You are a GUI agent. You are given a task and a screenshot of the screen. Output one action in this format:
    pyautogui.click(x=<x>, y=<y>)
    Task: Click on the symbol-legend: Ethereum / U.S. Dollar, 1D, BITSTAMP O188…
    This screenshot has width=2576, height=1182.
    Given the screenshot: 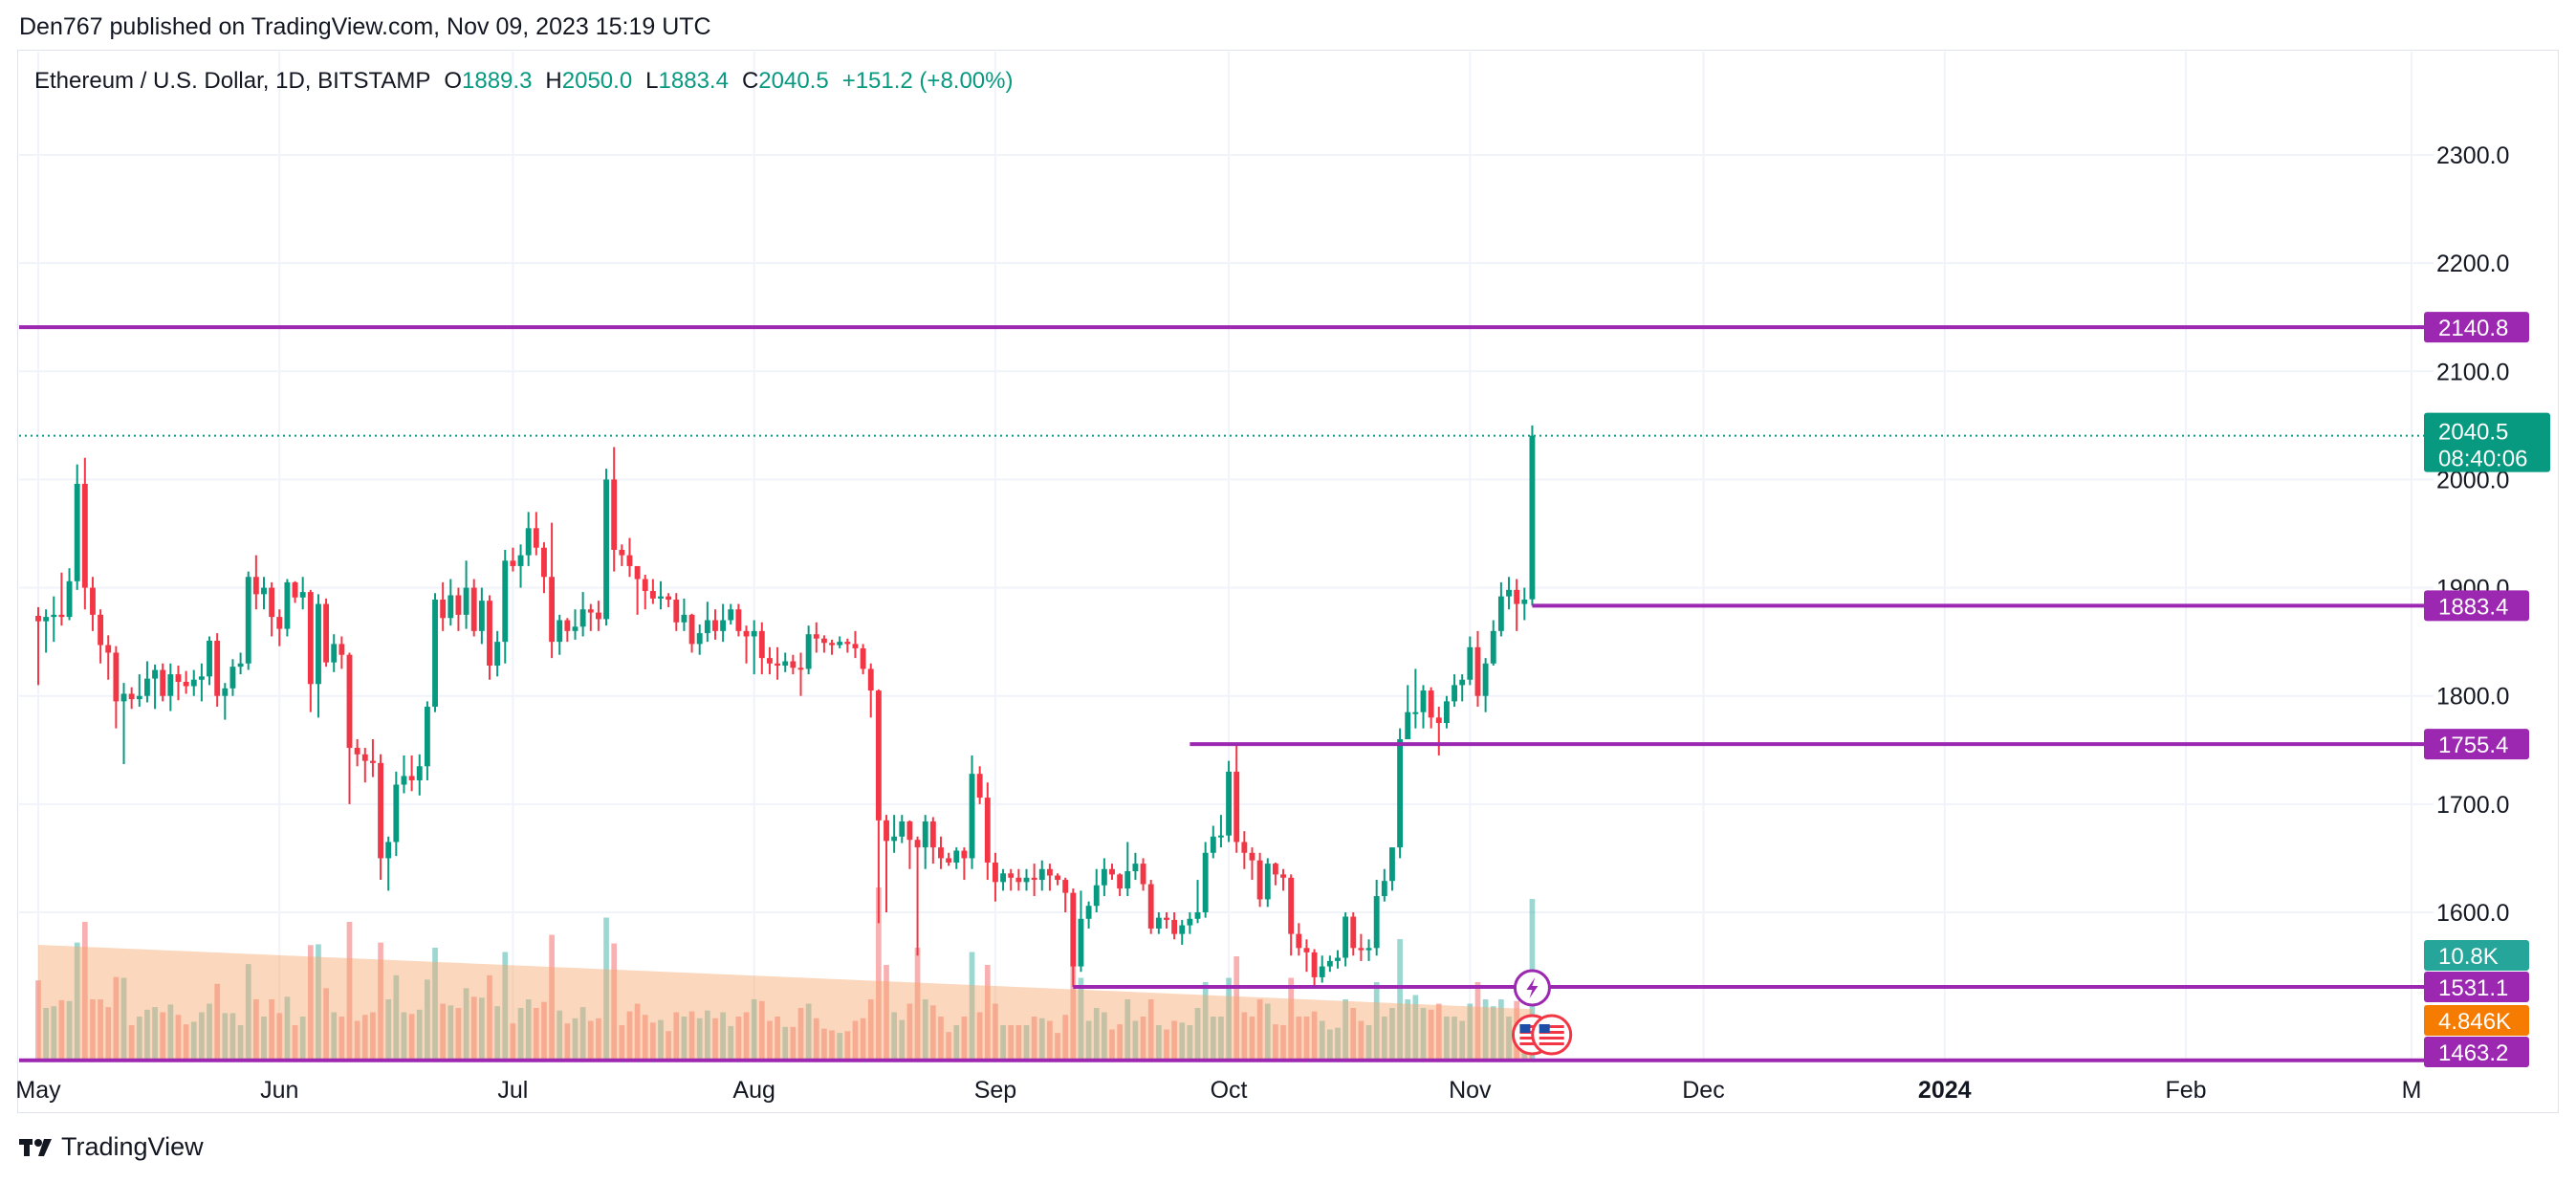 What is the action you would take?
    pyautogui.click(x=530, y=81)
    